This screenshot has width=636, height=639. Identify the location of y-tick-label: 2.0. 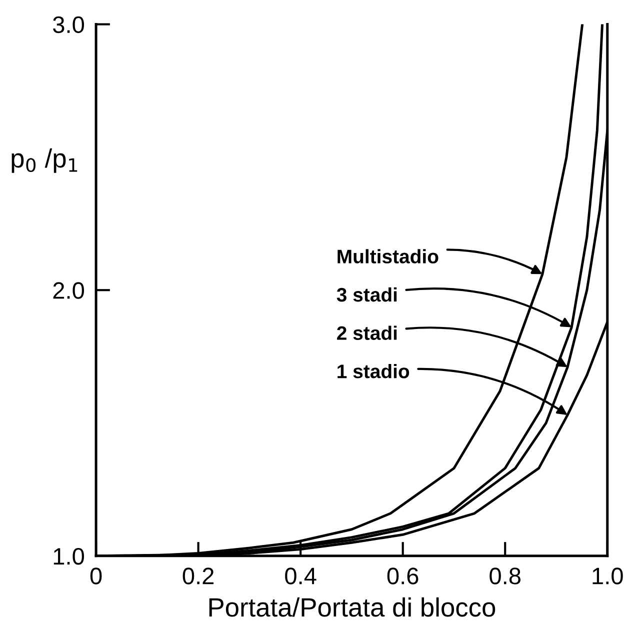
(68, 290).